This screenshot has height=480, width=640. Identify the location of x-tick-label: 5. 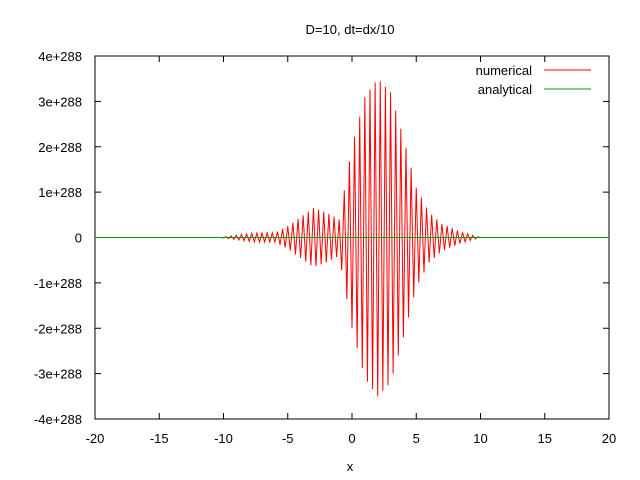
(416, 438).